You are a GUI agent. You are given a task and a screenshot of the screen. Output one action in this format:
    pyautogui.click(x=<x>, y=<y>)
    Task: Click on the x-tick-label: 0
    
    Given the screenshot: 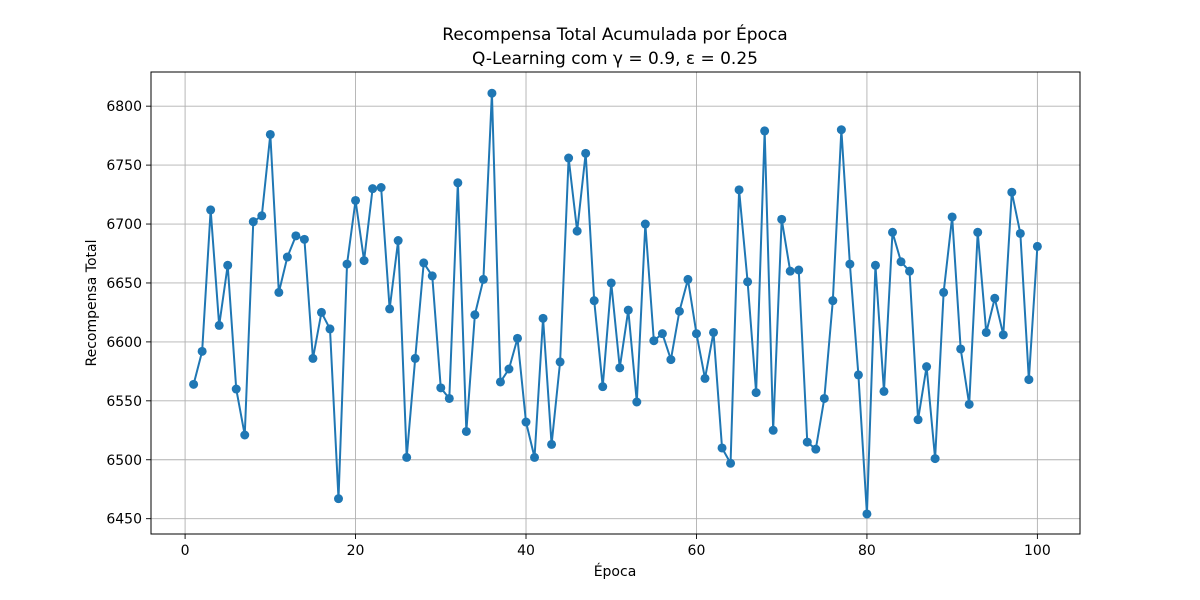 What is the action you would take?
    pyautogui.click(x=185, y=551)
    